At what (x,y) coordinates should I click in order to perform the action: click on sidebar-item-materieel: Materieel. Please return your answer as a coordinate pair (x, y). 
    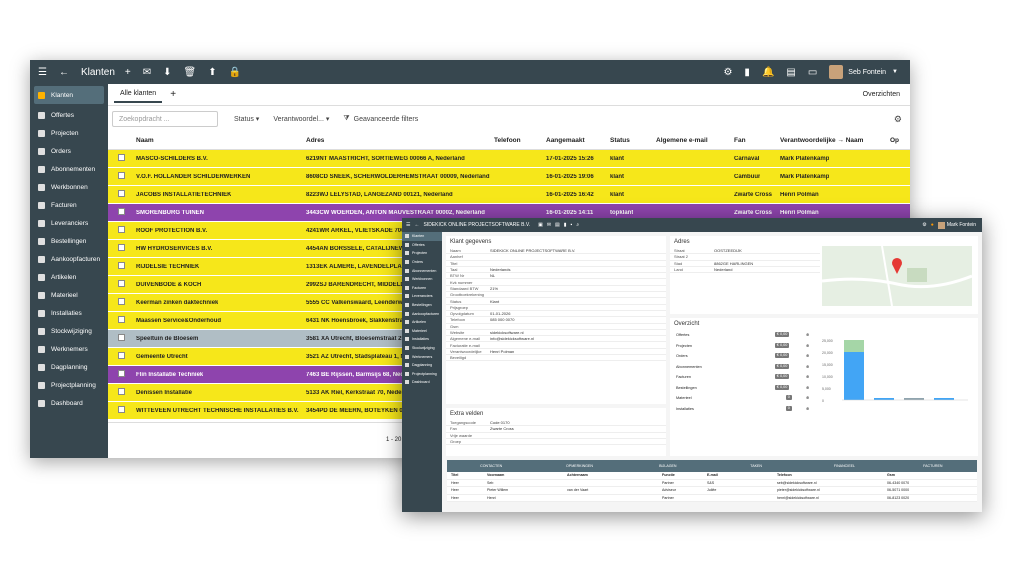
    Looking at the image, I should click on (69, 295).